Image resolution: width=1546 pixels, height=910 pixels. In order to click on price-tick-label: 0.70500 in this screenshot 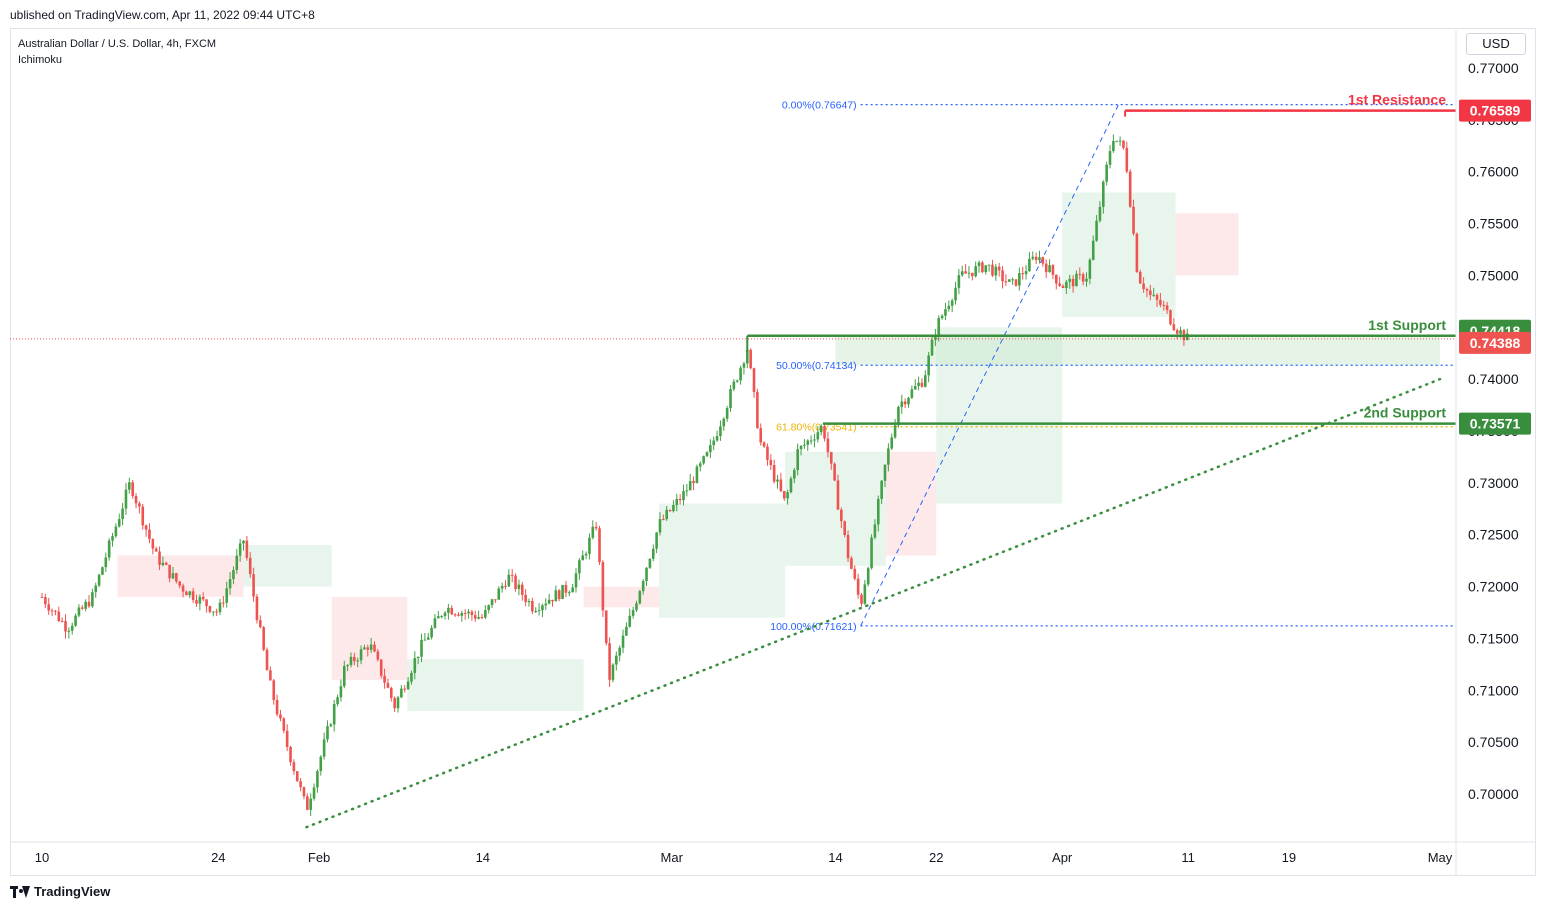, I will do `click(1493, 742)`.